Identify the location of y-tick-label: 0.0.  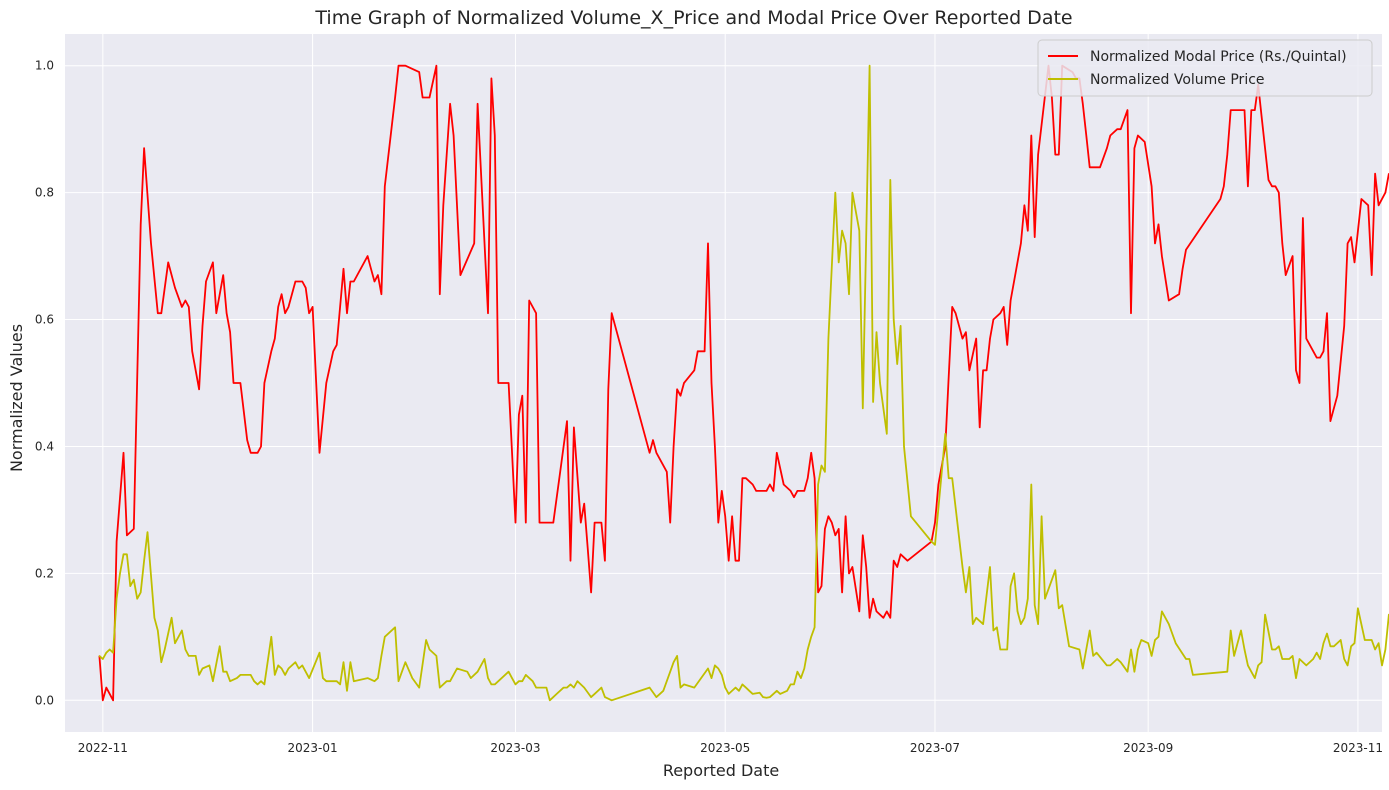
(44, 700).